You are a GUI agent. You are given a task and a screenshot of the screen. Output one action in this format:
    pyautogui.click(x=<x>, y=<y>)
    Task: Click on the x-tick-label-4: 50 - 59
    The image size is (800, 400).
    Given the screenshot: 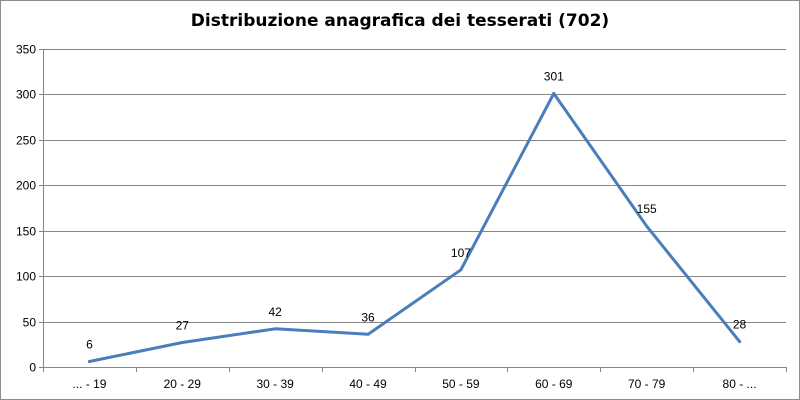 What is the action you would take?
    pyautogui.click(x=461, y=384)
    